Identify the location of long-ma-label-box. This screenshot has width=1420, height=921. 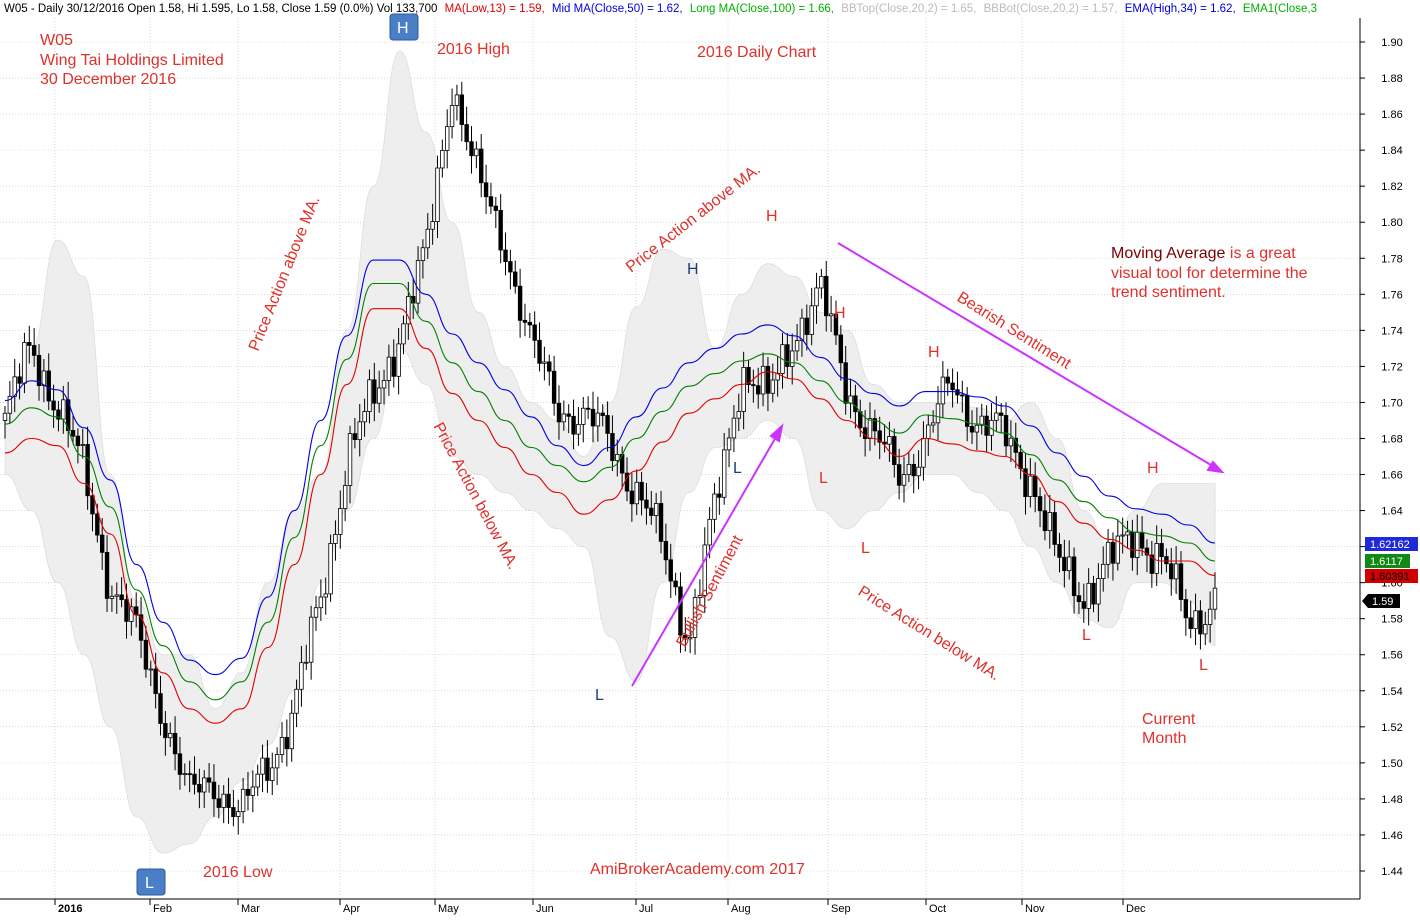
(1391, 544).